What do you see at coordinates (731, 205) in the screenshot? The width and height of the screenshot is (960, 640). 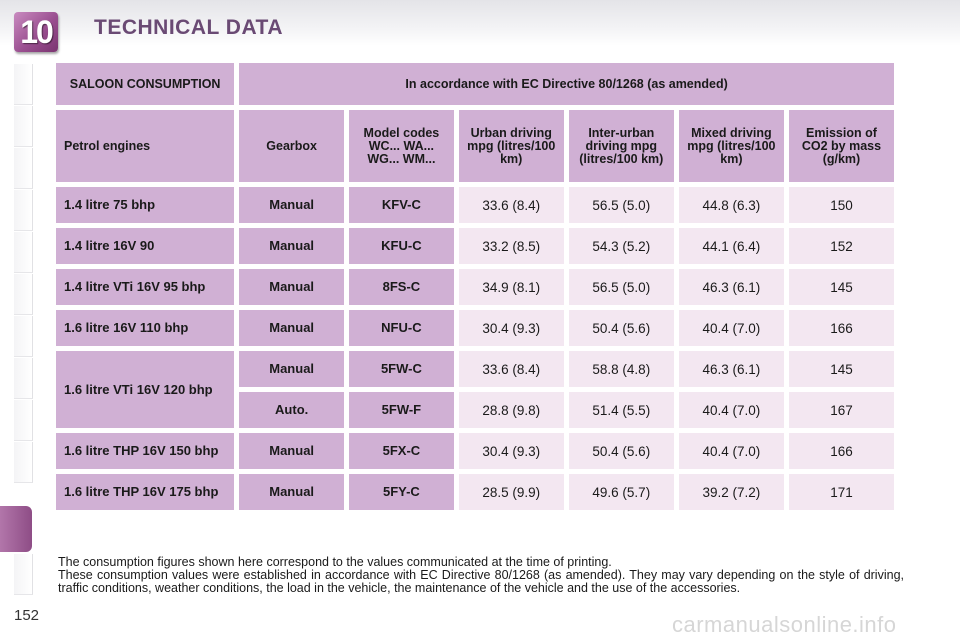 I see `mixed-cell: 44.8 (6.3)` at bounding box center [731, 205].